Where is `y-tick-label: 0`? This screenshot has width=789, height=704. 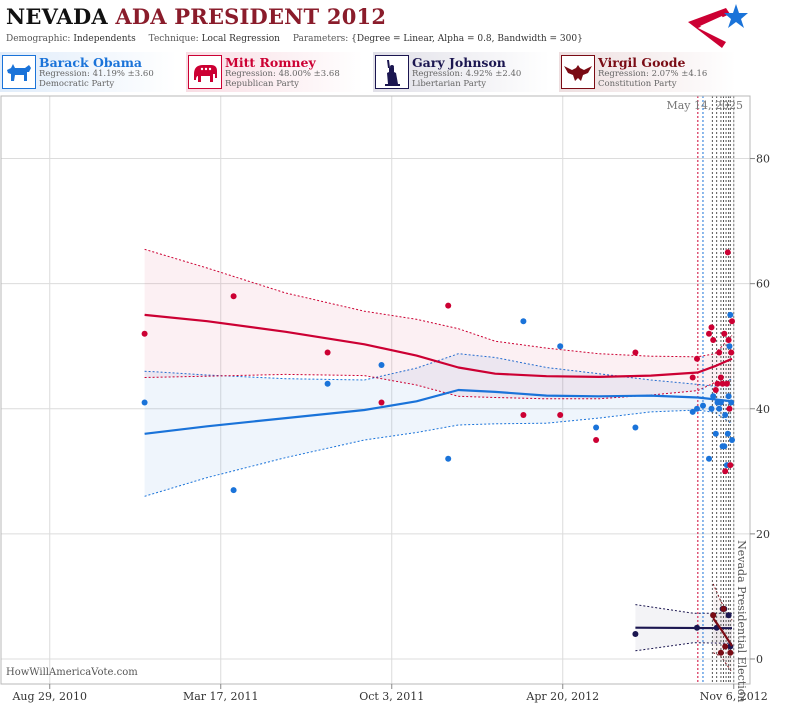
y-tick-label: 0 is located at coordinates (759, 659).